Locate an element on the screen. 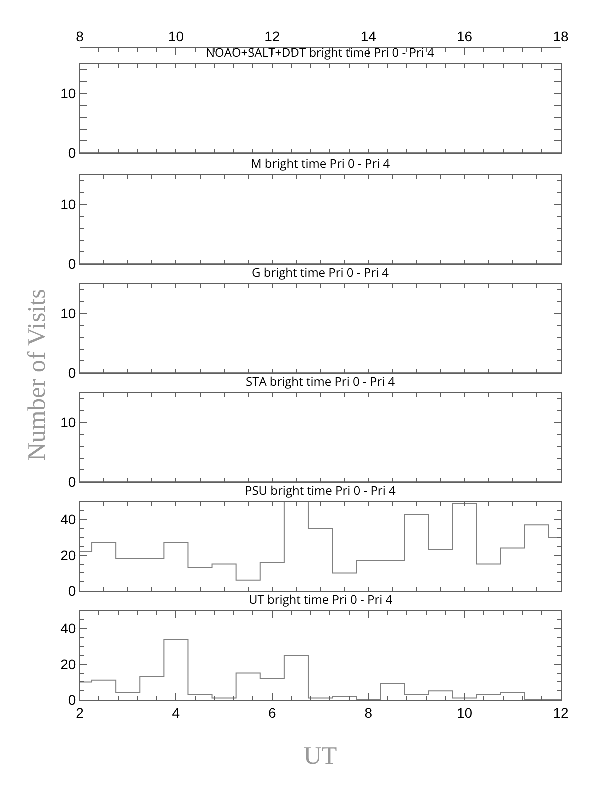 This screenshot has width=612, height=792. y-axis-title: Number of Visits is located at coordinates (38, 375).